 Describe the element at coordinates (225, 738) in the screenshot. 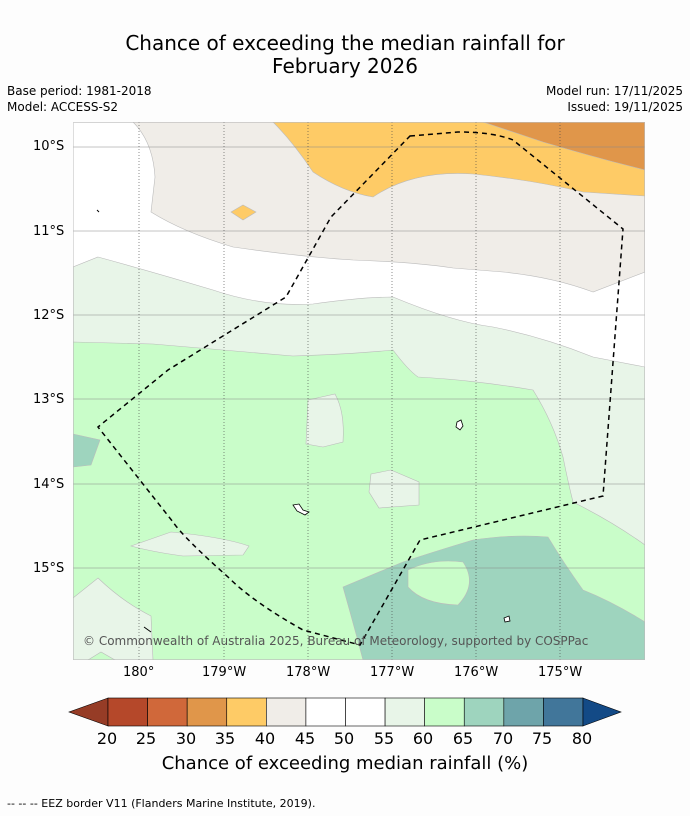

I see `cbar-tick-35: 35` at that location.